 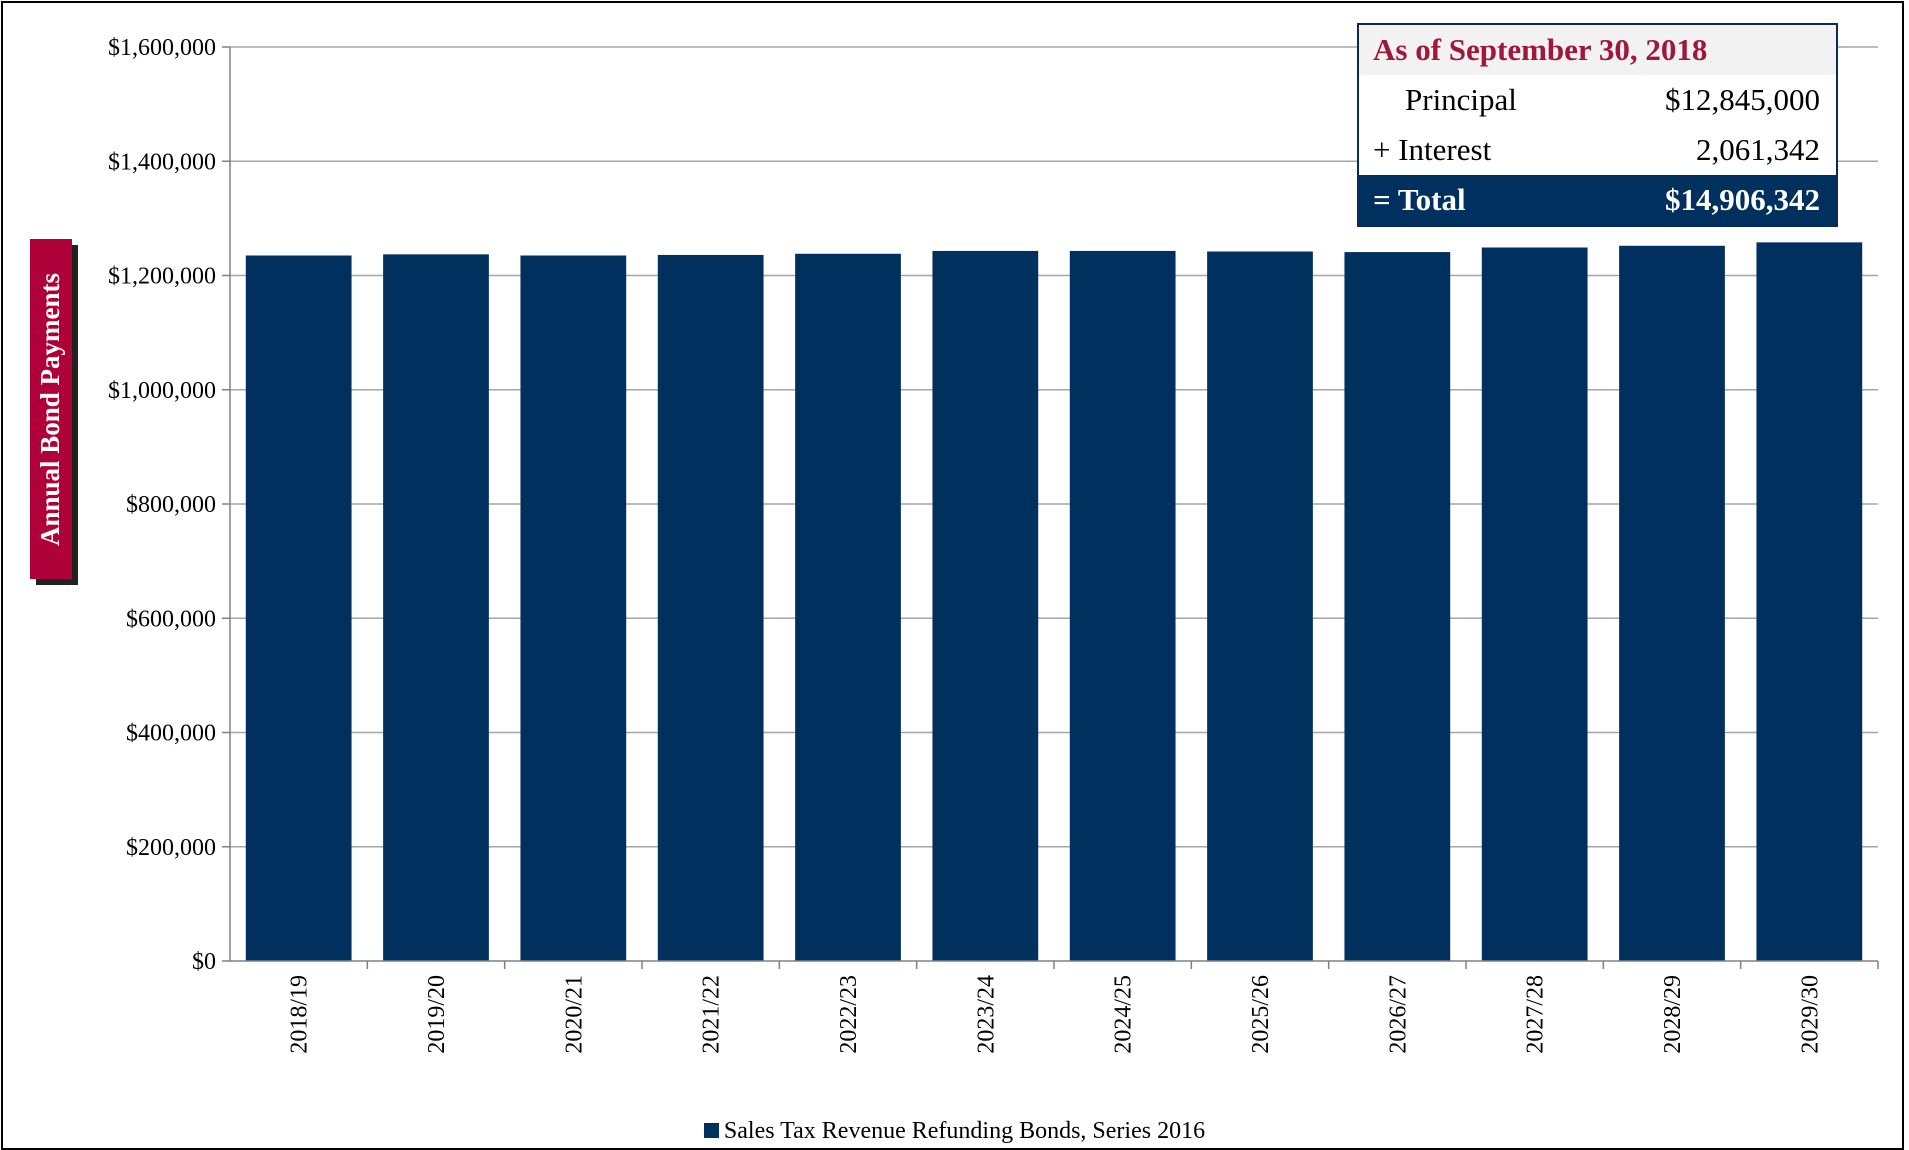 What do you see at coordinates (1597, 200) in the screenshot?
I see `summary-row-total: = Total $14,906,342` at bounding box center [1597, 200].